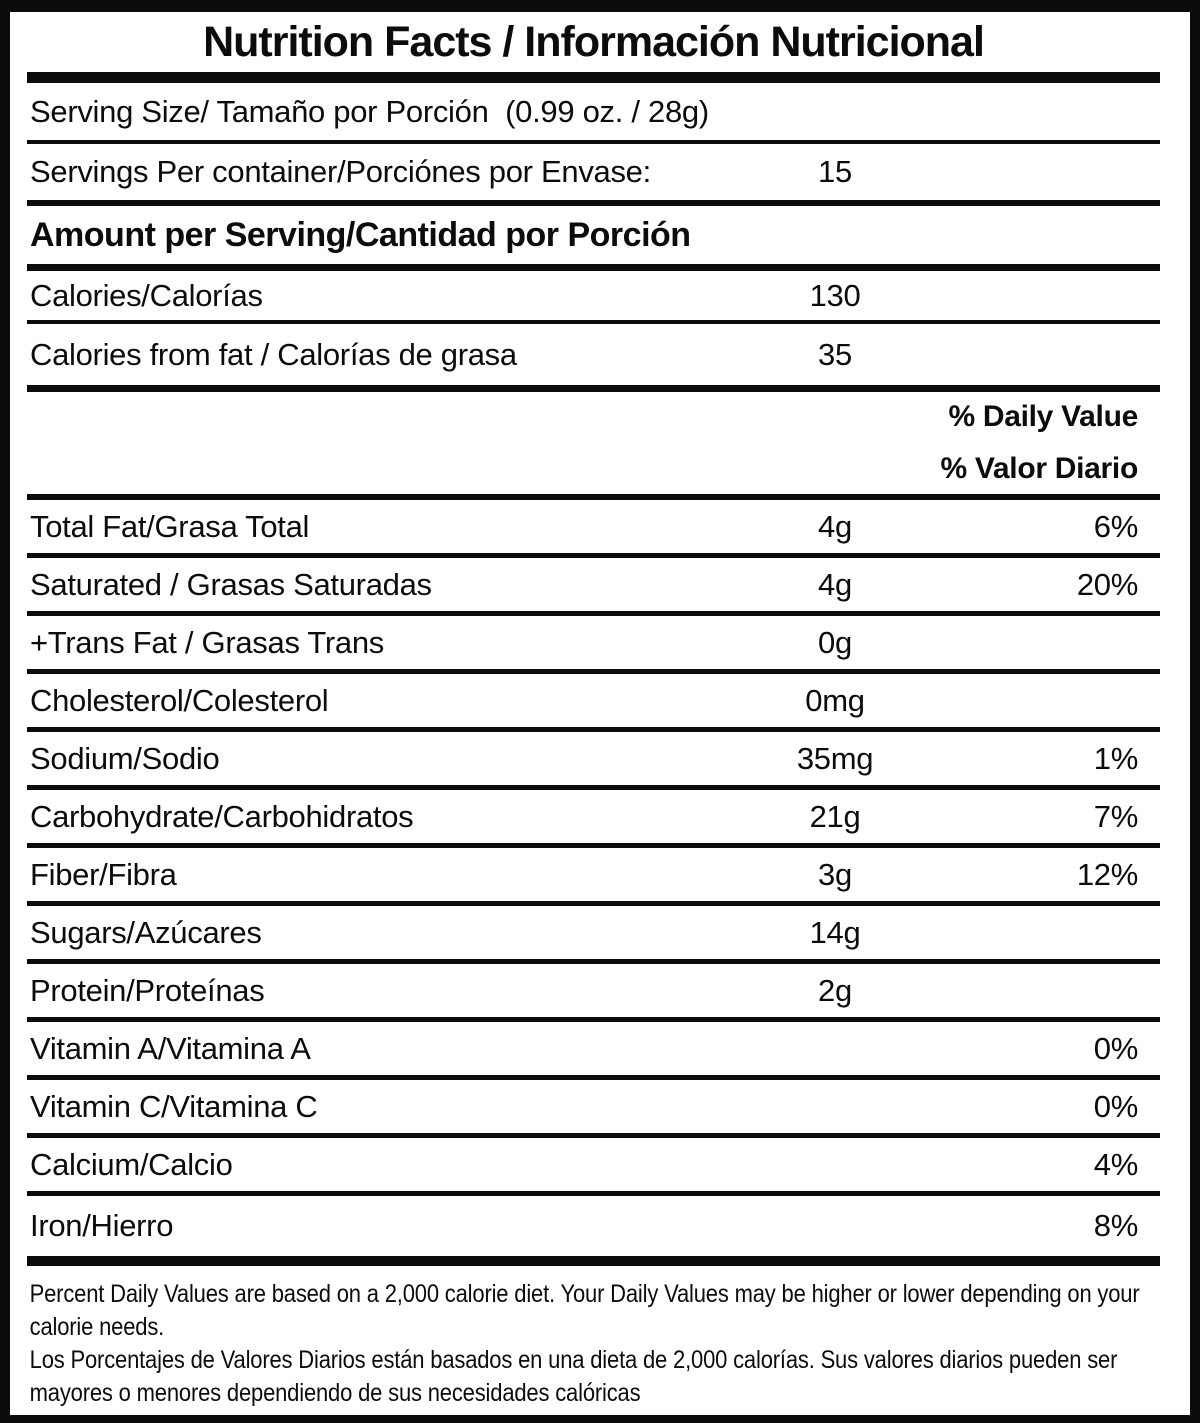 This screenshot has width=1200, height=1423. What do you see at coordinates (835, 874) in the screenshot?
I see `nutrient-amount: 3g` at bounding box center [835, 874].